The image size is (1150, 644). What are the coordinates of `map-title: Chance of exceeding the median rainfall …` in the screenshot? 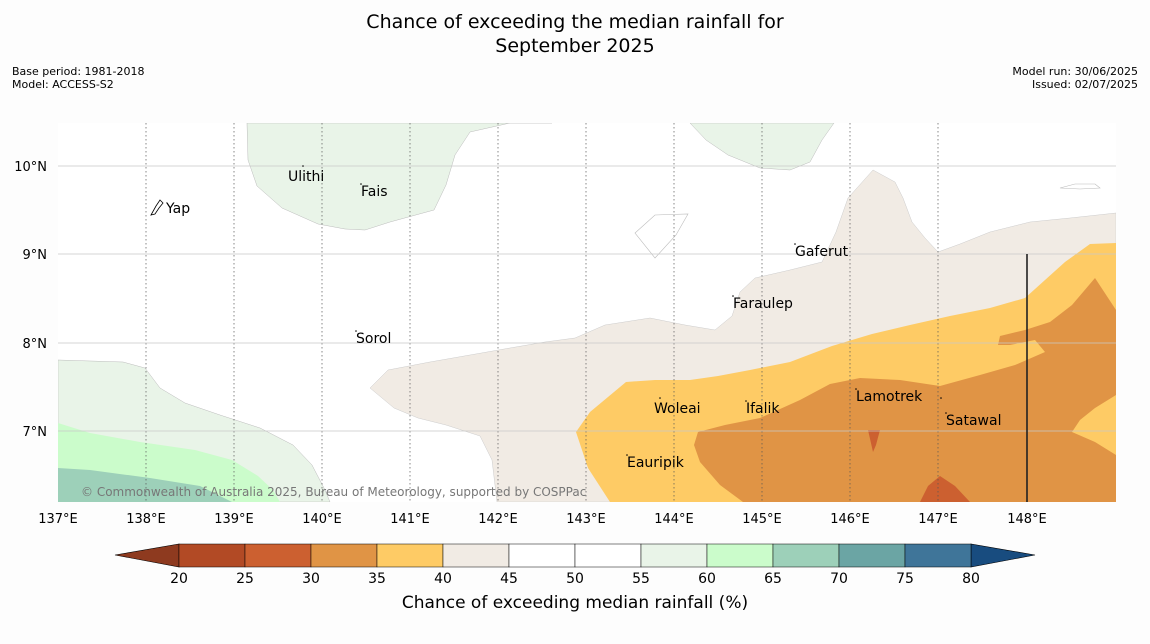 It's located at (575, 34).